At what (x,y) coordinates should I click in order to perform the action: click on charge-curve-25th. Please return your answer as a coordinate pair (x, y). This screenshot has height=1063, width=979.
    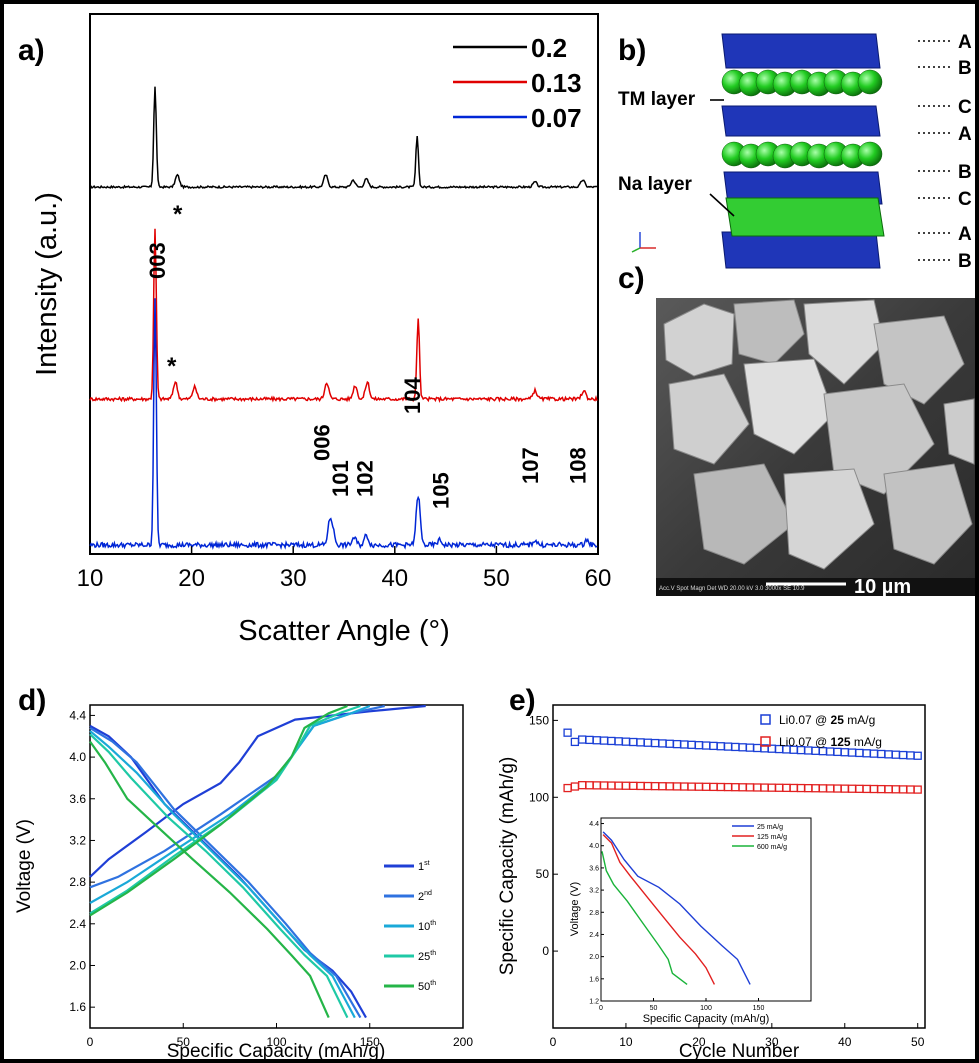
    Looking at the image, I should click on (225, 809).